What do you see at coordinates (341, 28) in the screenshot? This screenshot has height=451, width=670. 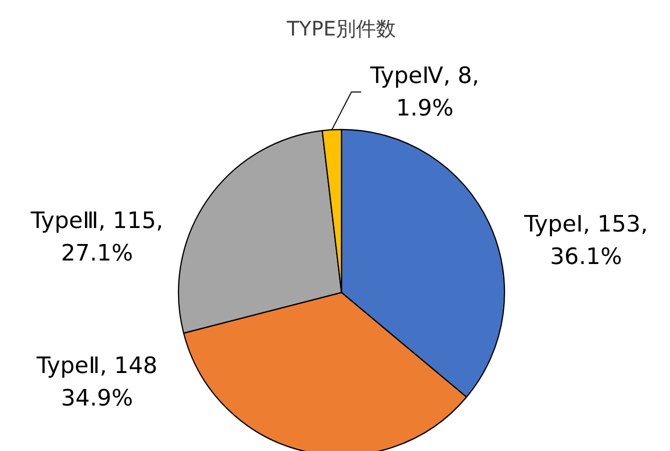 I see `chart-title: TYPE別件数` at bounding box center [341, 28].